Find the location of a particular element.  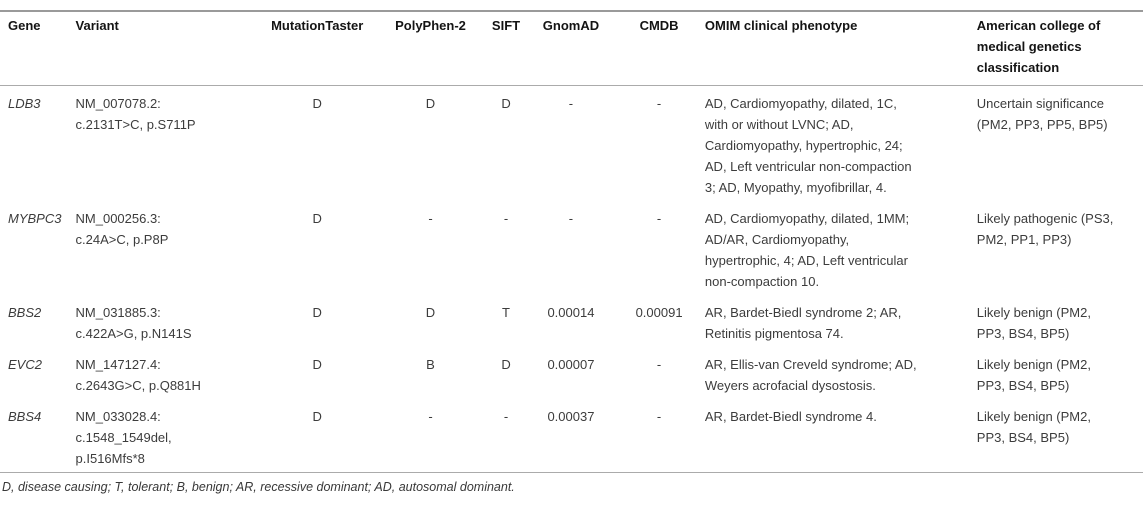

sift-cell: T is located at coordinates (506, 312).